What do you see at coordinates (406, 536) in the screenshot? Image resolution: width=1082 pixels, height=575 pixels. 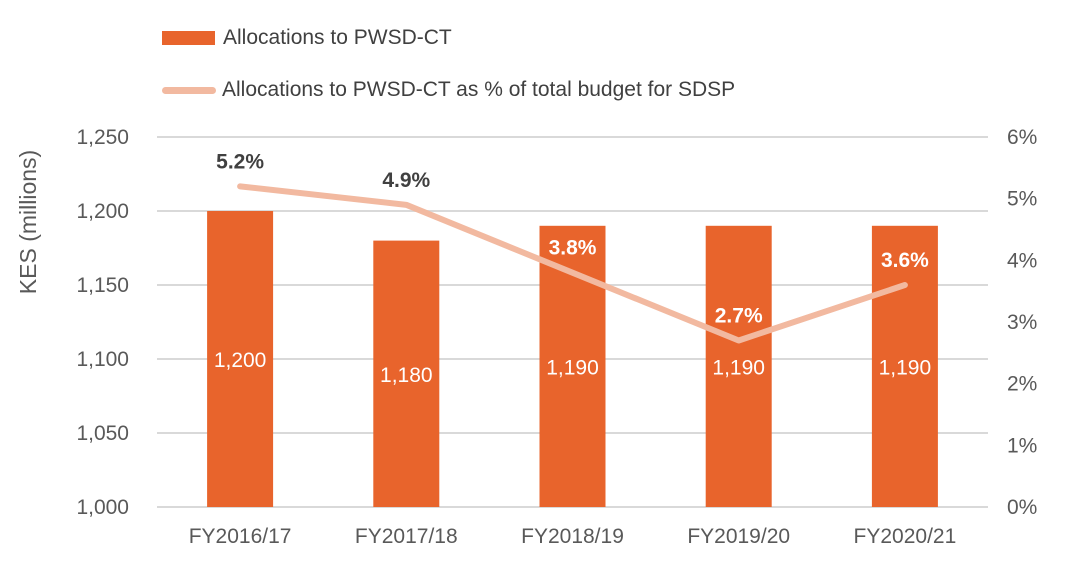 I see `x-tick-label: FY2017/18` at bounding box center [406, 536].